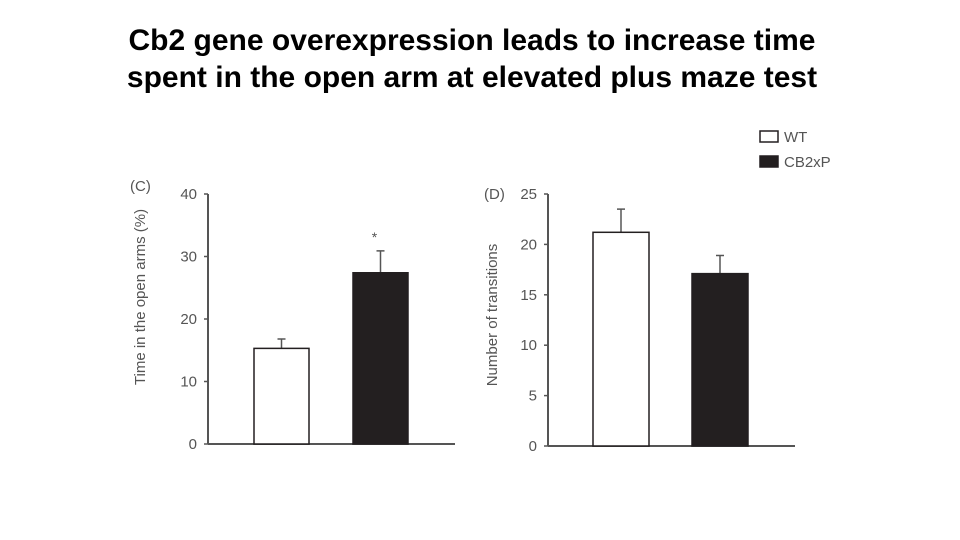  I want to click on chart-d-y-tick-label: 5, so click(533, 396).